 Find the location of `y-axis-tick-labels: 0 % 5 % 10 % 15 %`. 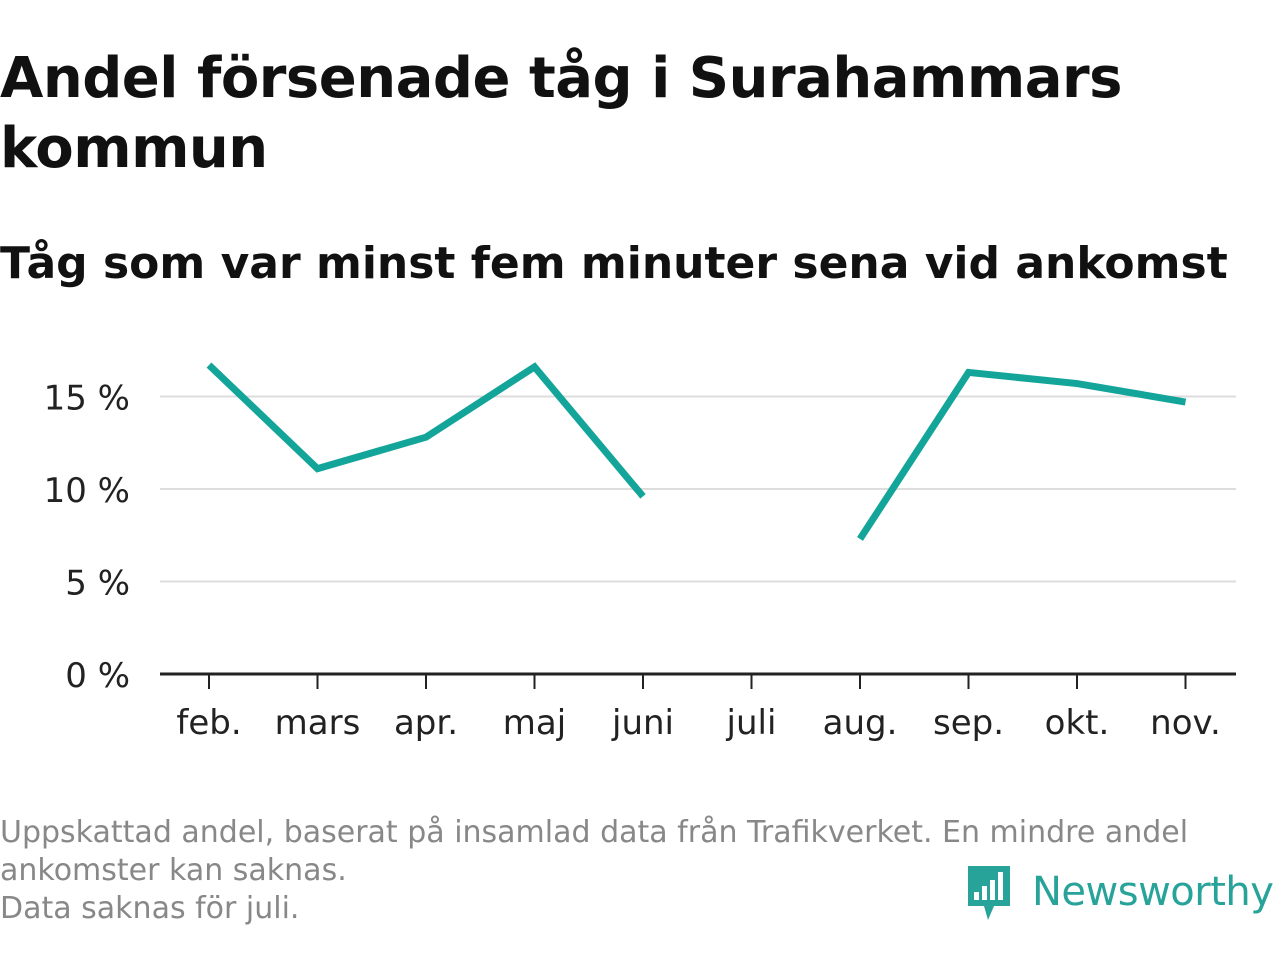

y-axis-tick-labels: 0 % 5 % 10 % 15 % is located at coordinates (87, 538).